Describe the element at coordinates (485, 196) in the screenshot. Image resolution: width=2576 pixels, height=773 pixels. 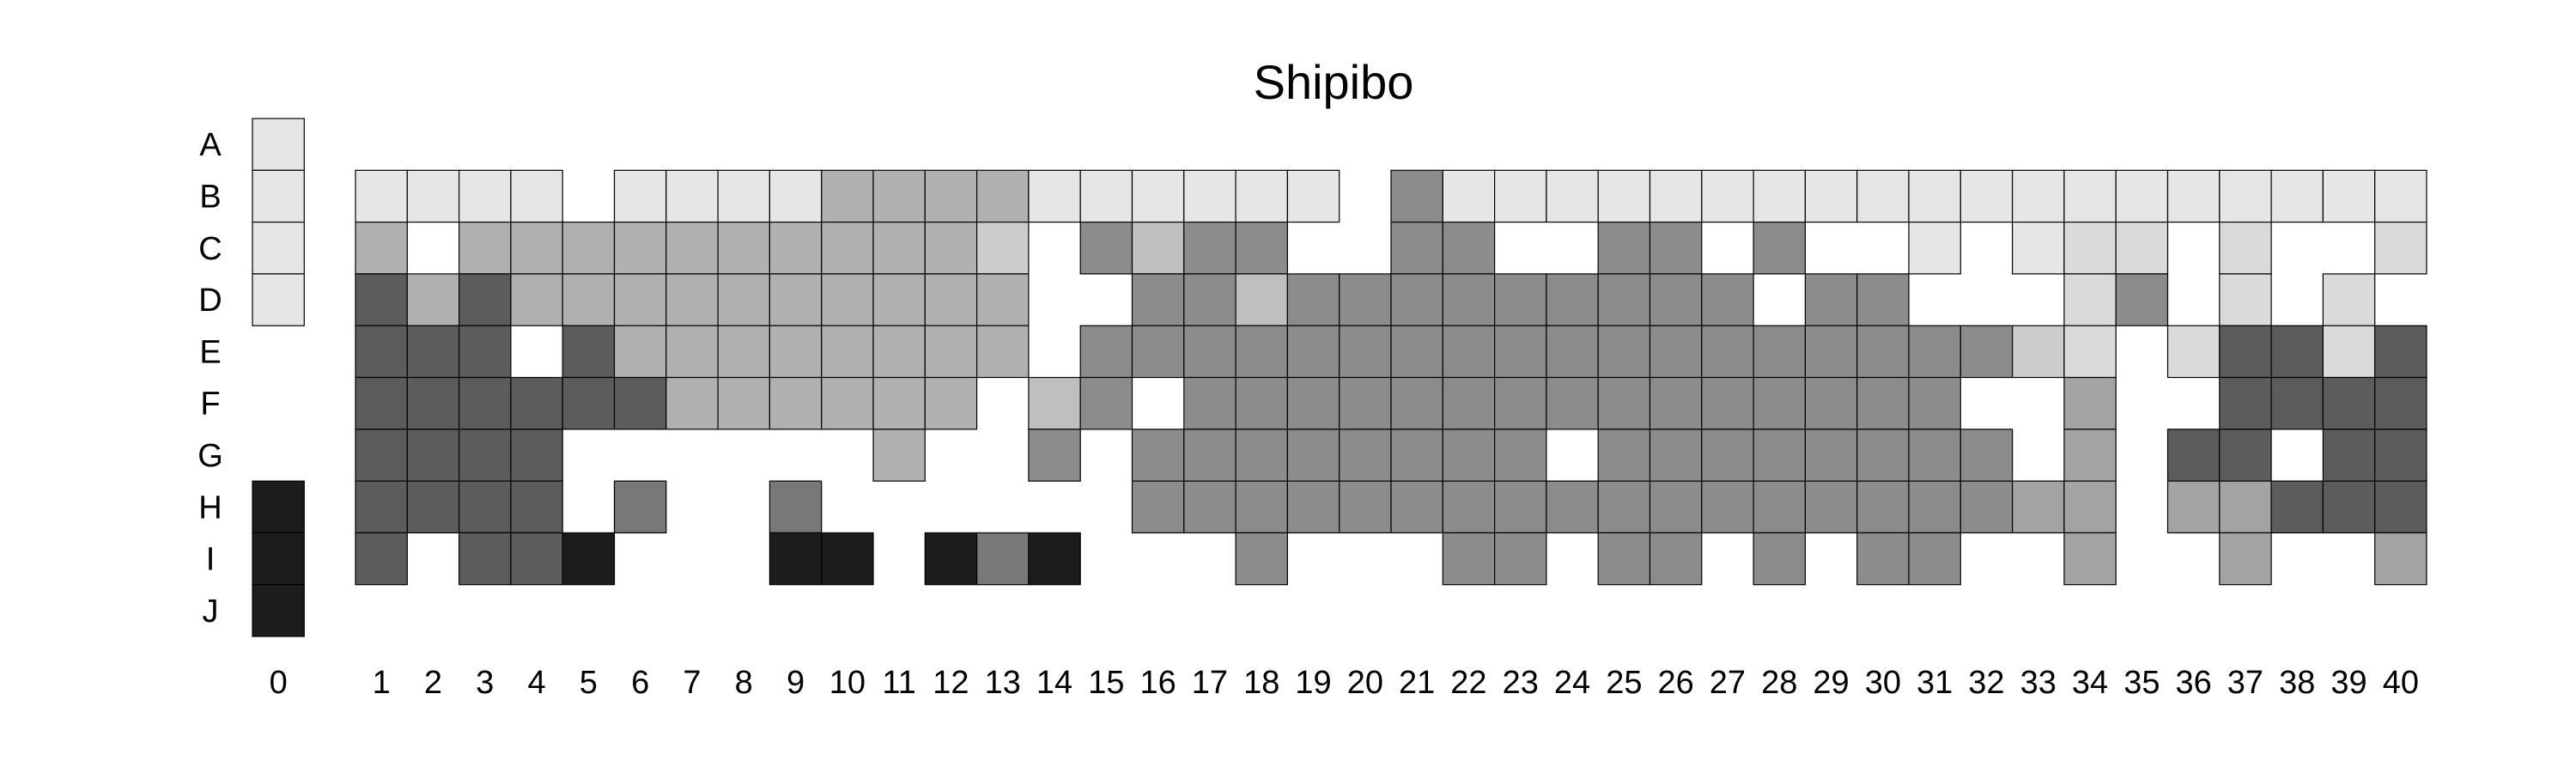
I see `heatmap-cell-3-B` at that location.